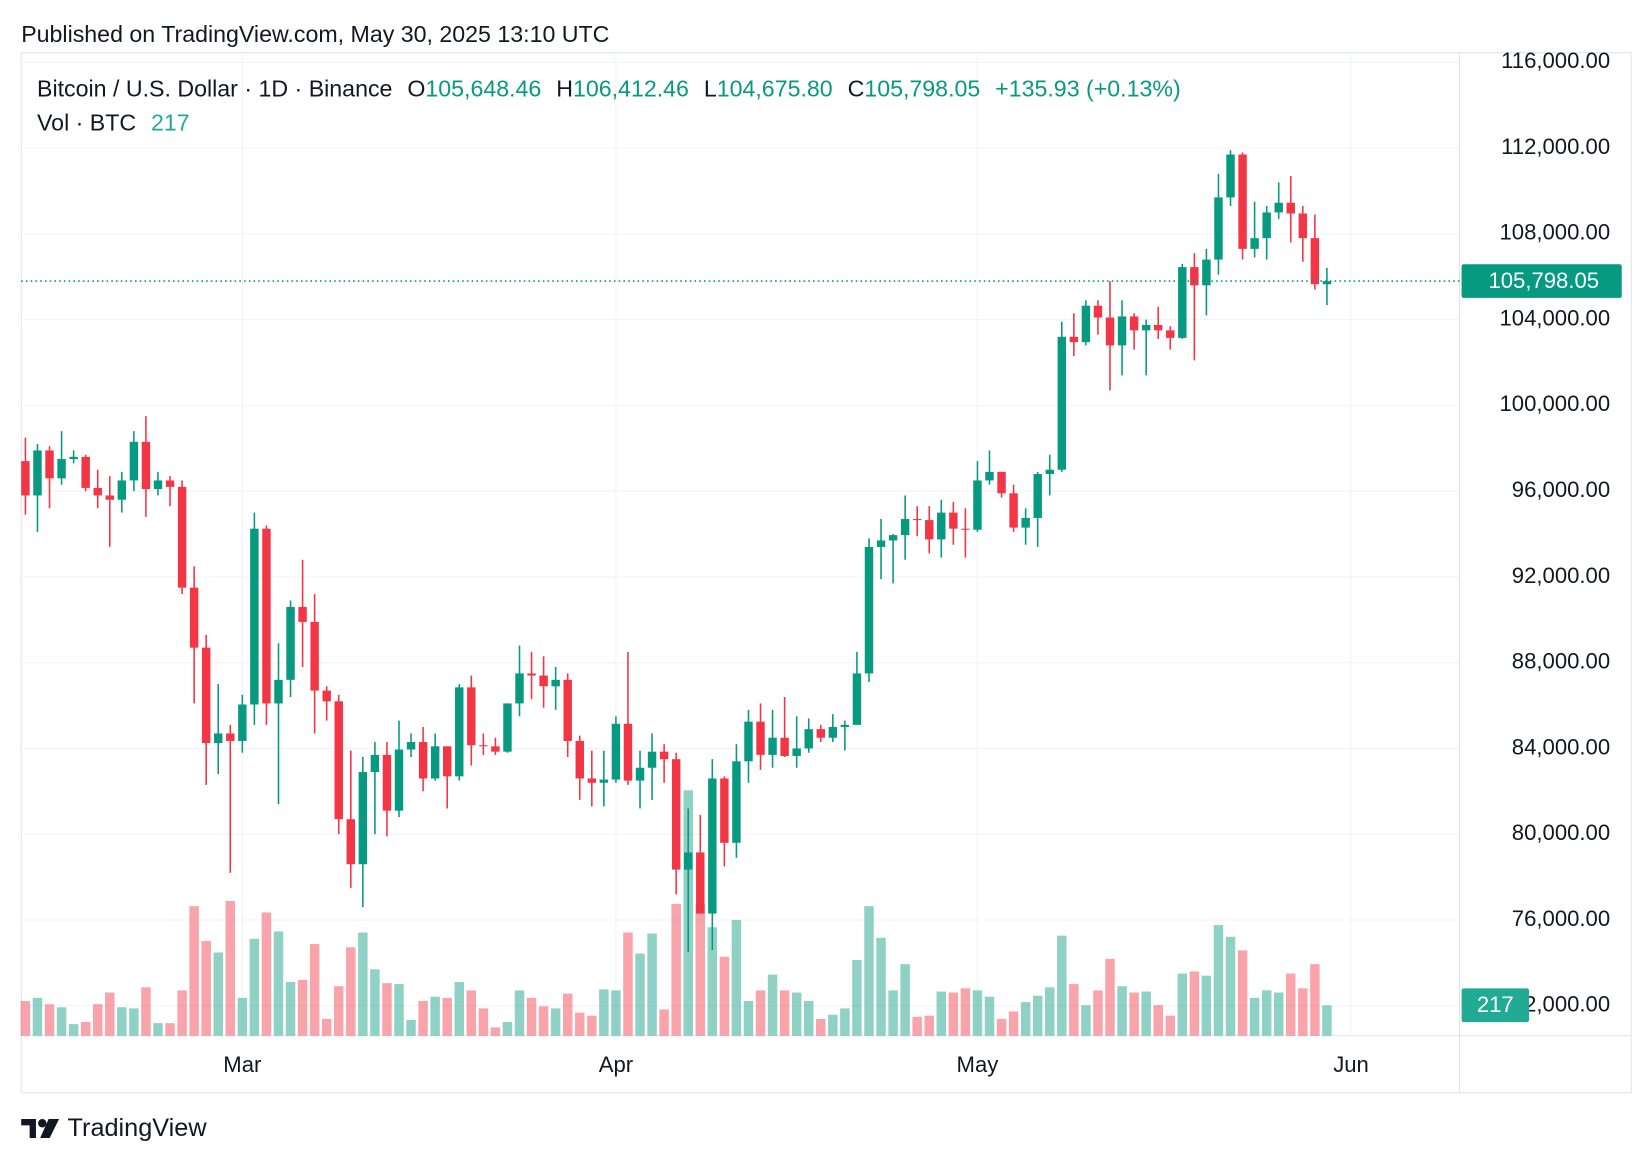 The width and height of the screenshot is (1644, 1158). Describe the element at coordinates (856, 89) in the screenshot. I see `legend-key: C` at that location.